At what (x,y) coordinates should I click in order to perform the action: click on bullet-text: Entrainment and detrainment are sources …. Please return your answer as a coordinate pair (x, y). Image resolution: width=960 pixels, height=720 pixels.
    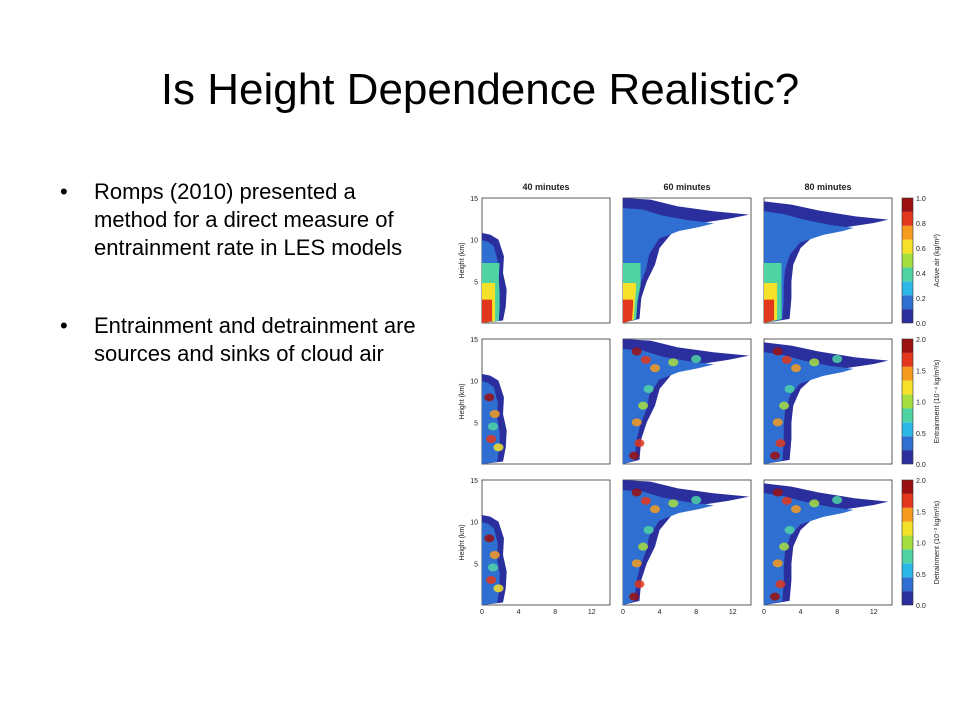
    Looking at the image, I should click on (255, 339).